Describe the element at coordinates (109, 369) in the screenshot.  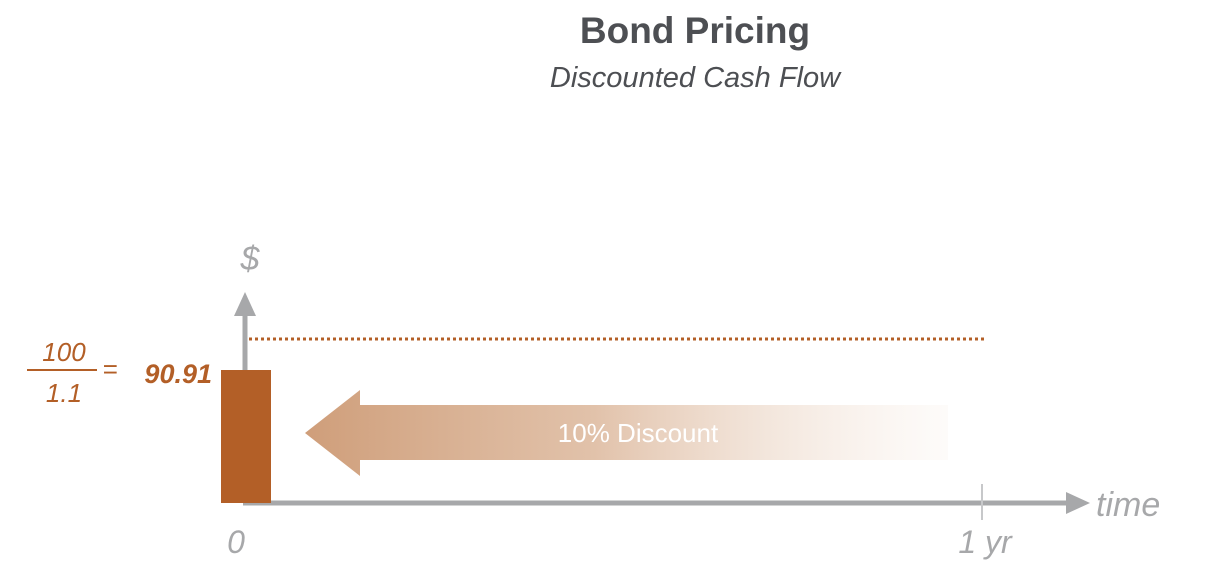
I see `formula-equals: =` at that location.